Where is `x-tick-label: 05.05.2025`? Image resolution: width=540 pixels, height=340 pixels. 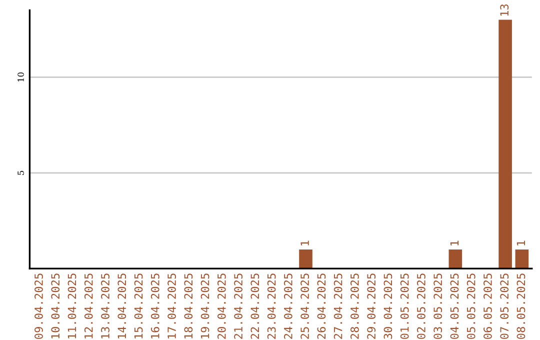 x-tick-label: 05.05.2025 is located at coordinates (471, 306).